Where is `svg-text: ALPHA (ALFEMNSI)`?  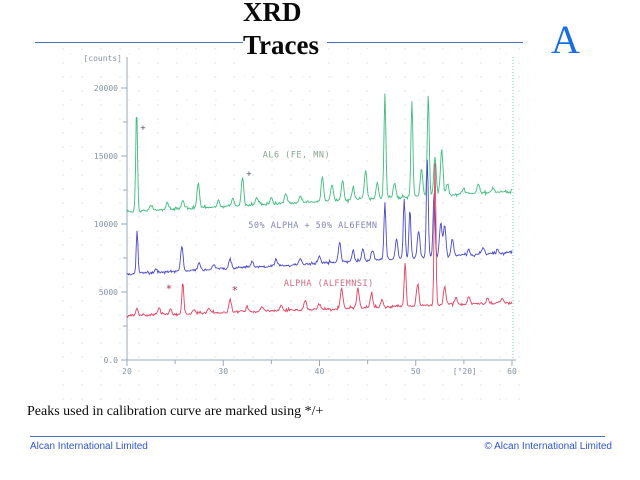 svg-text: ALPHA (ALFEMNSI) is located at coordinates (329, 284).